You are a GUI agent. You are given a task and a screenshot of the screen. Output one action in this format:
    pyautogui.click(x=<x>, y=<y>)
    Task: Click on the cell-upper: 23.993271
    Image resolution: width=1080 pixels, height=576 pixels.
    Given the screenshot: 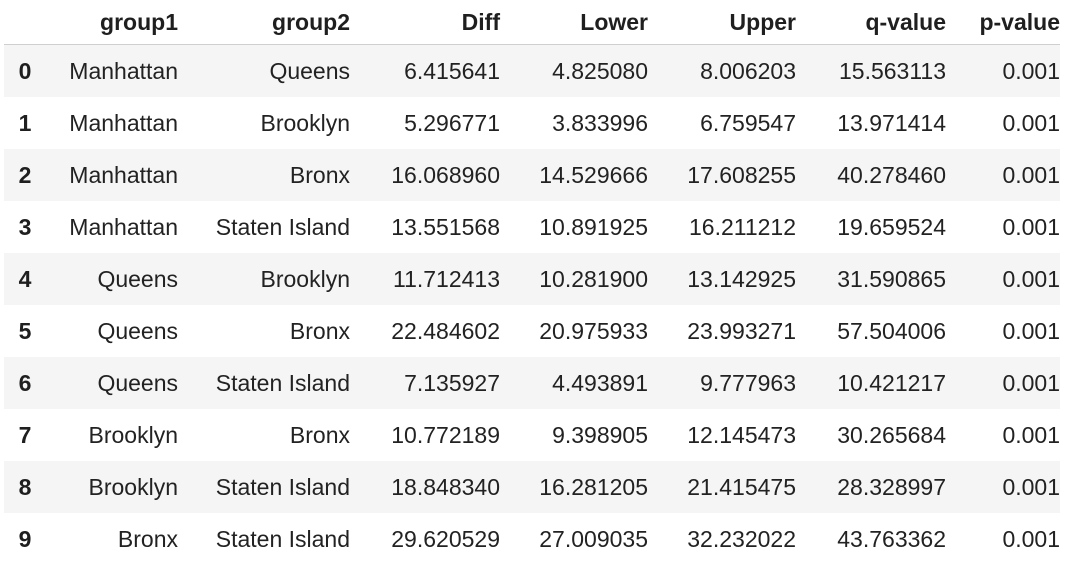 What is the action you would take?
    pyautogui.click(x=741, y=330)
    